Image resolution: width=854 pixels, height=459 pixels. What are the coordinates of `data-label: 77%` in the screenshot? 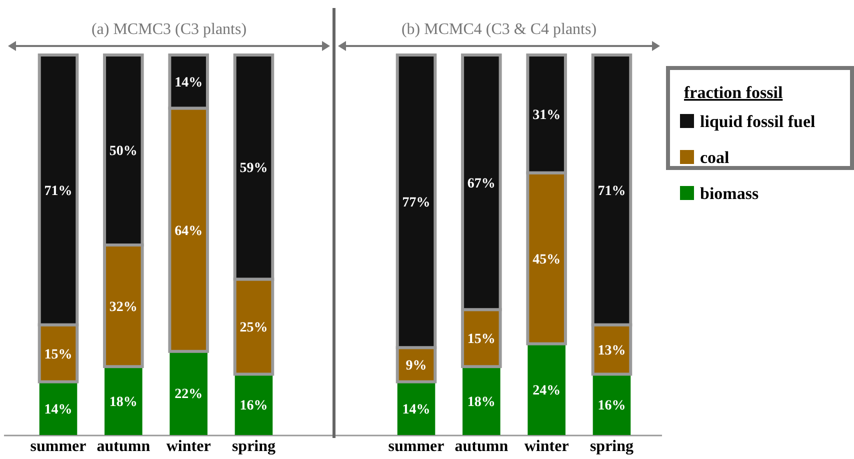 It's located at (416, 202).